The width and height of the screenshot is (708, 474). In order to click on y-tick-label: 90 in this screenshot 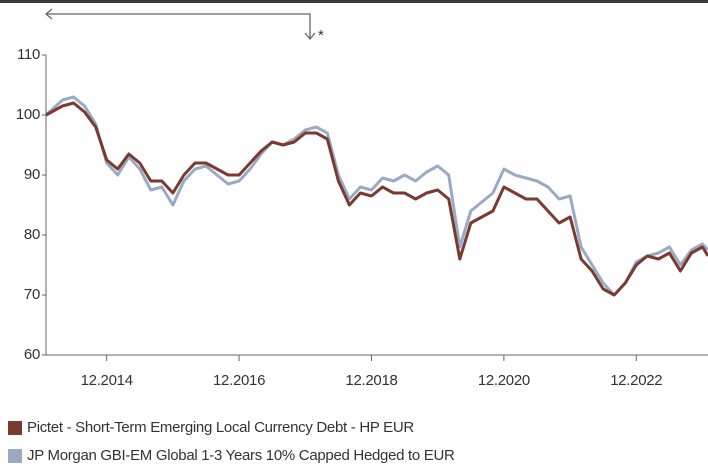, I will do `click(32, 174)`.